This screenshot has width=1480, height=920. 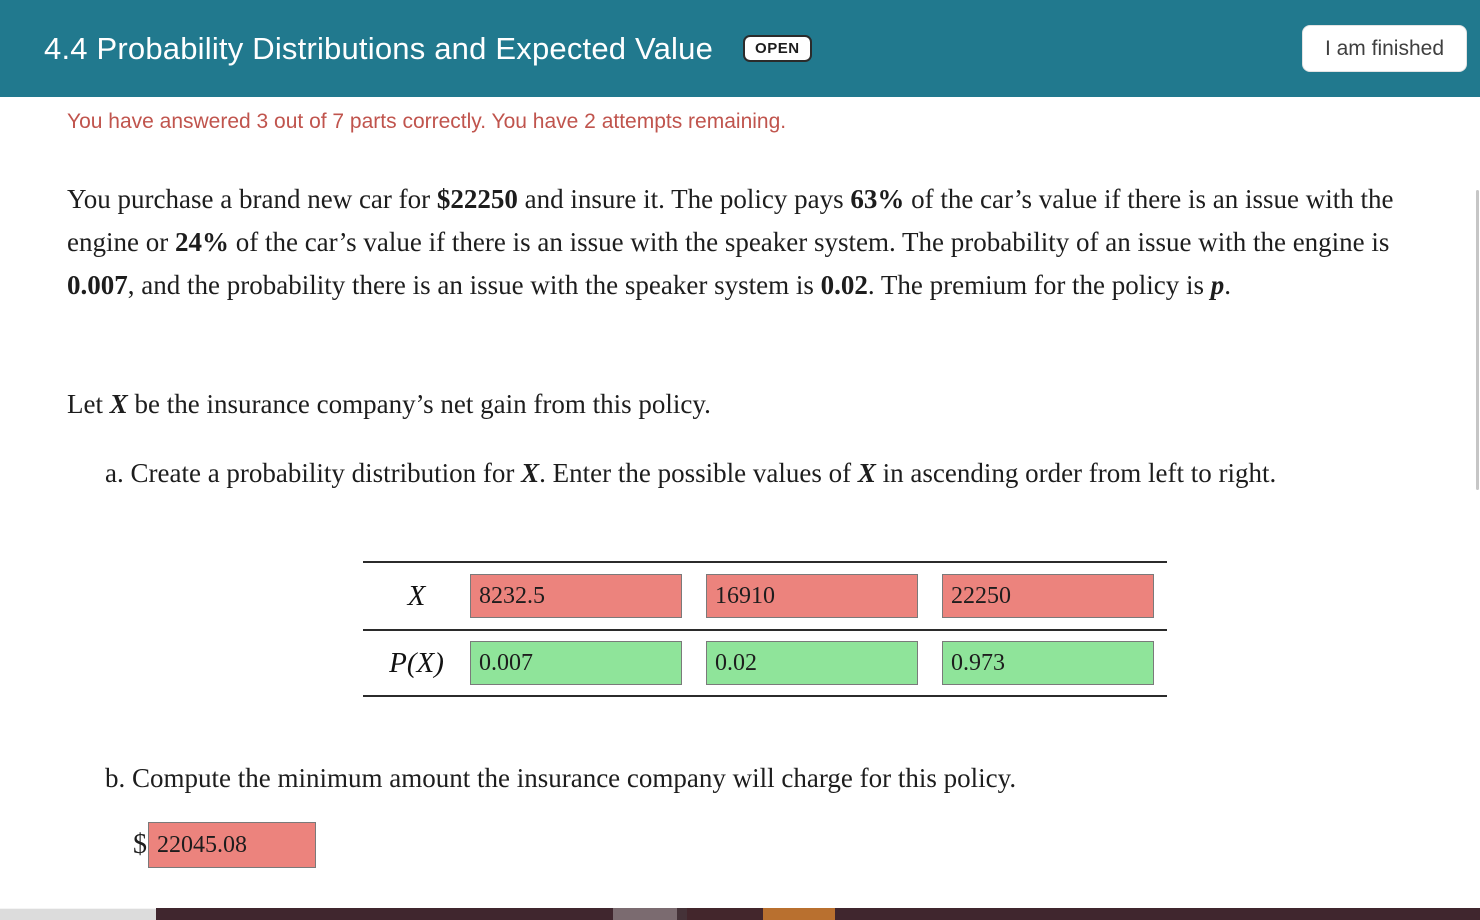 I want to click on desktop-strip, so click(x=740, y=914).